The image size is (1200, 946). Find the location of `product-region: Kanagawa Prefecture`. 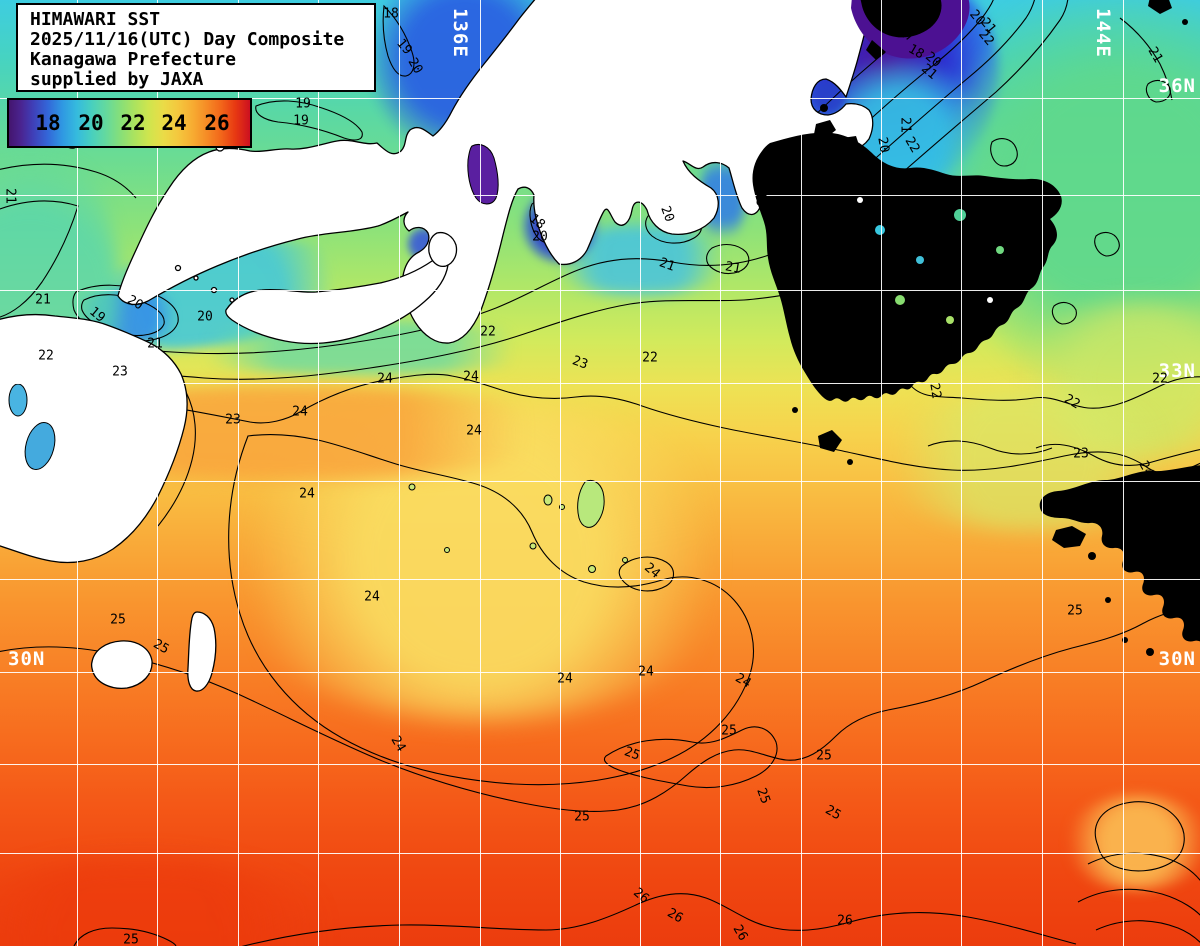

product-region: Kanagawa Prefecture is located at coordinates (133, 59).